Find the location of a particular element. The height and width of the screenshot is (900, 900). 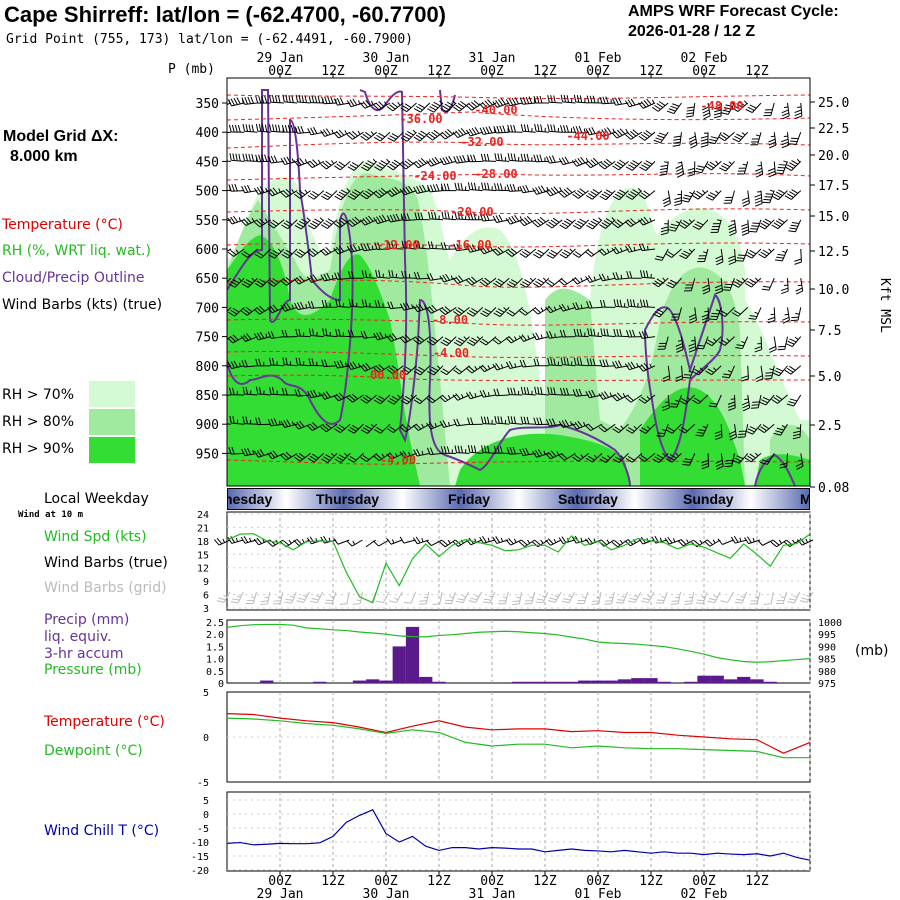

precip-label-line2: liq. equiv. is located at coordinates (78, 637).